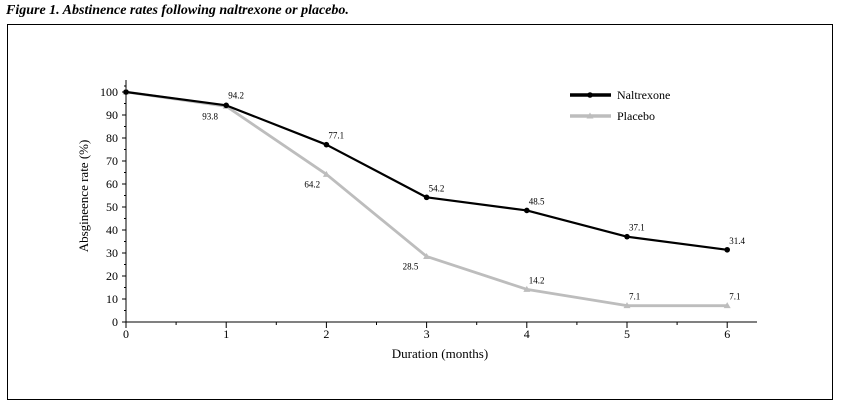  Describe the element at coordinates (537, 280) in the screenshot. I see `data-label-placebo: 14.2` at that location.